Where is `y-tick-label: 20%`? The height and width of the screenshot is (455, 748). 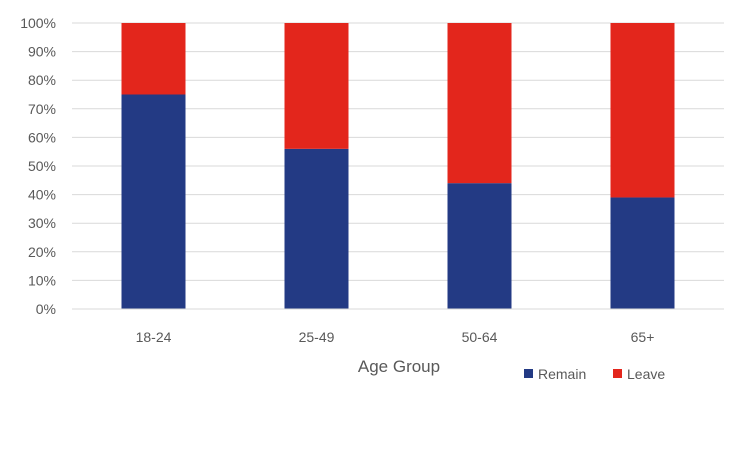
y-tick-label: 20% is located at coordinates (42, 252).